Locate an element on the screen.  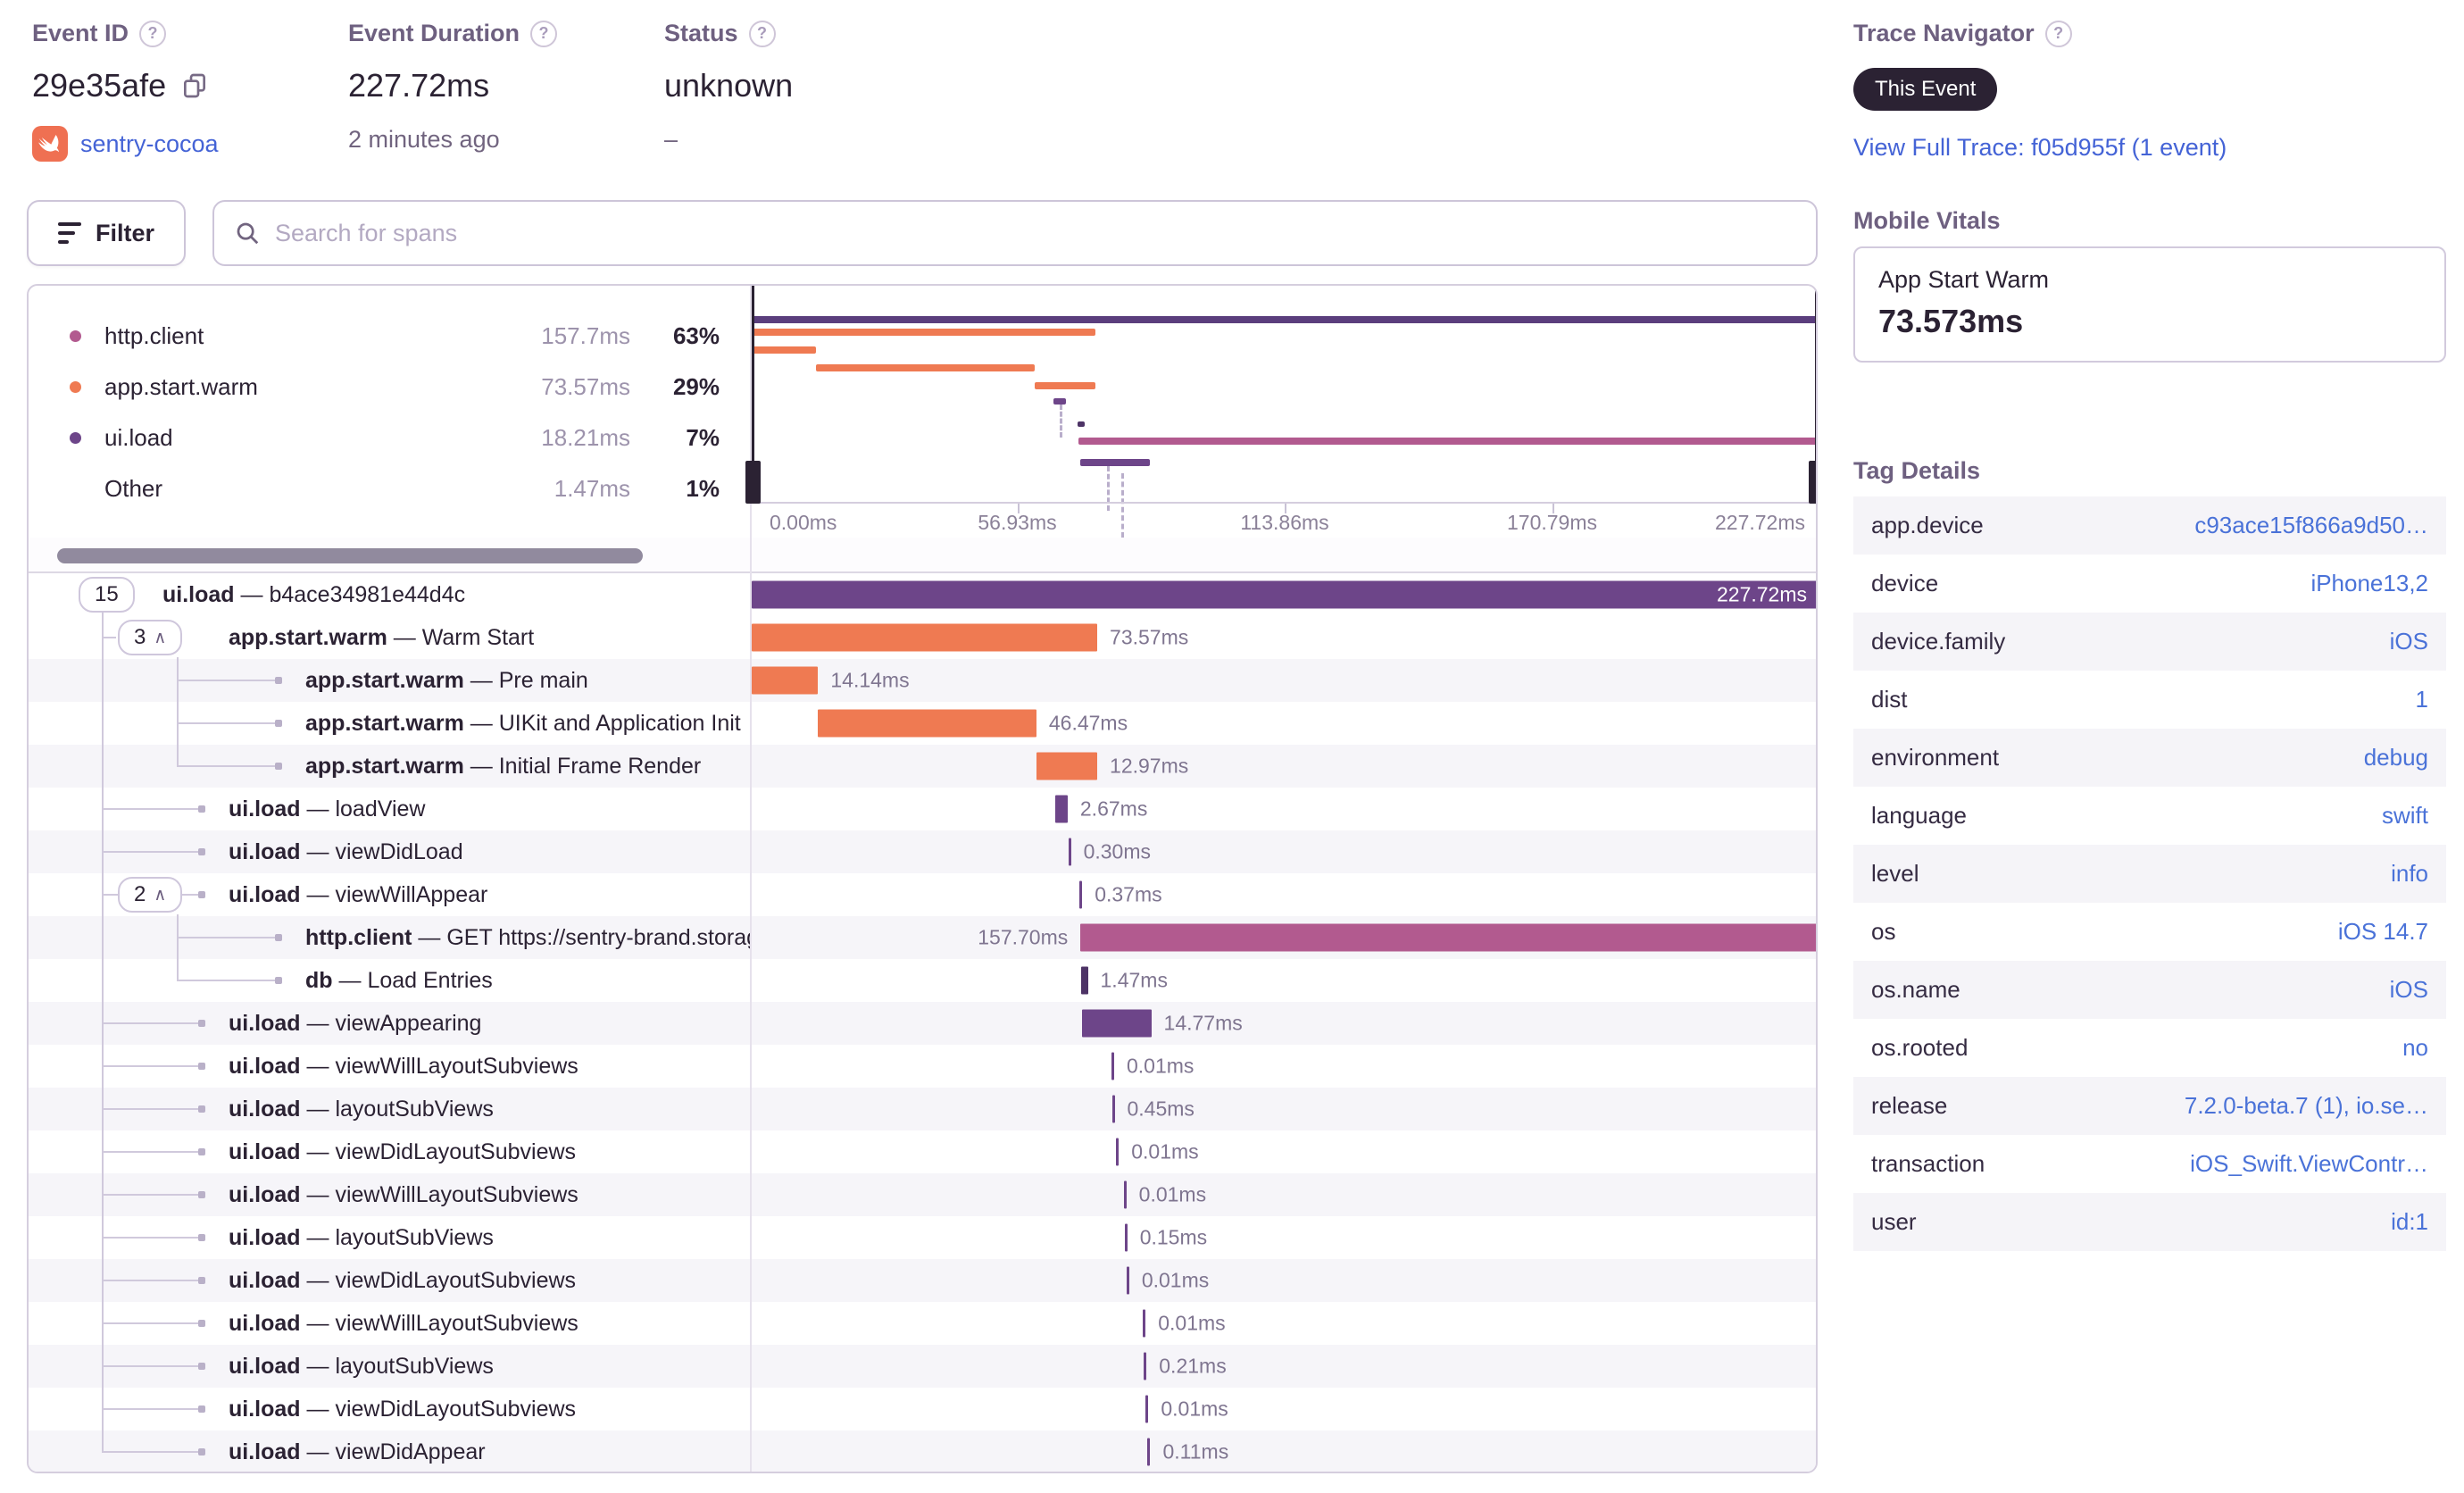
span-row: 15 ui.load — b4ace34981e44d4c 227.72ms is located at coordinates (922, 594).